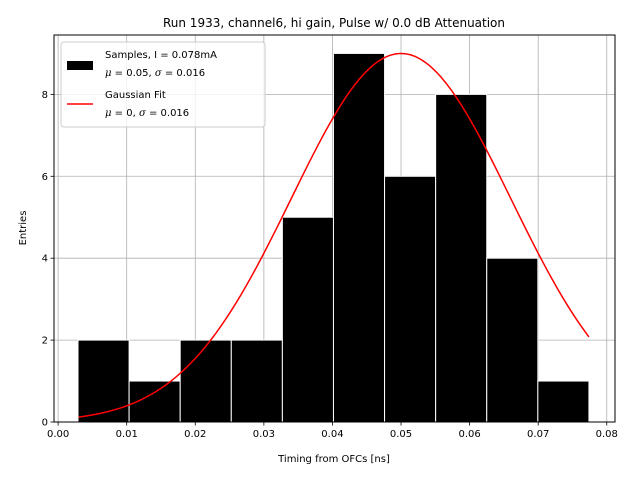  What do you see at coordinates (80, 65) in the screenshot?
I see `legend-samples-swatch` at bounding box center [80, 65].